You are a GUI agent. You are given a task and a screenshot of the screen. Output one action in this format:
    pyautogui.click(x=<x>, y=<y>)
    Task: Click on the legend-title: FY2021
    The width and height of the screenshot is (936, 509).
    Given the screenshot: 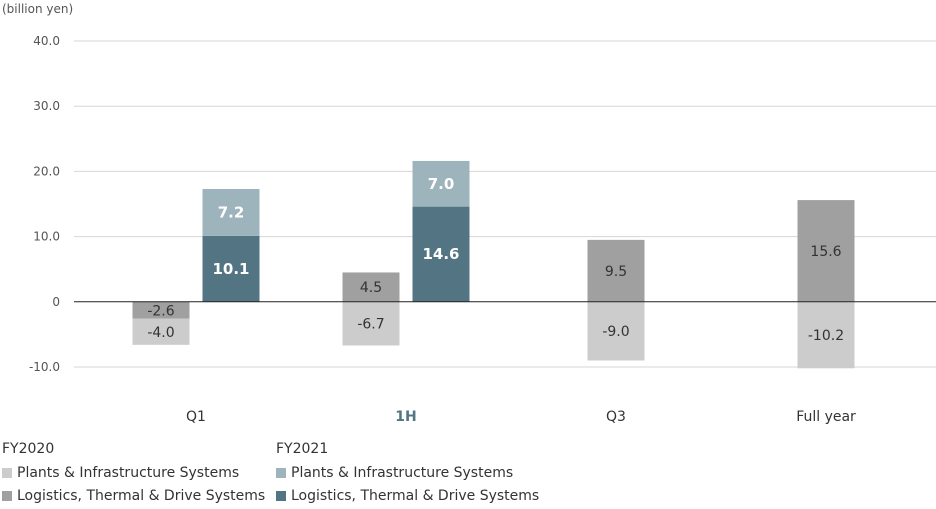 What is the action you would take?
    pyautogui.click(x=302, y=449)
    